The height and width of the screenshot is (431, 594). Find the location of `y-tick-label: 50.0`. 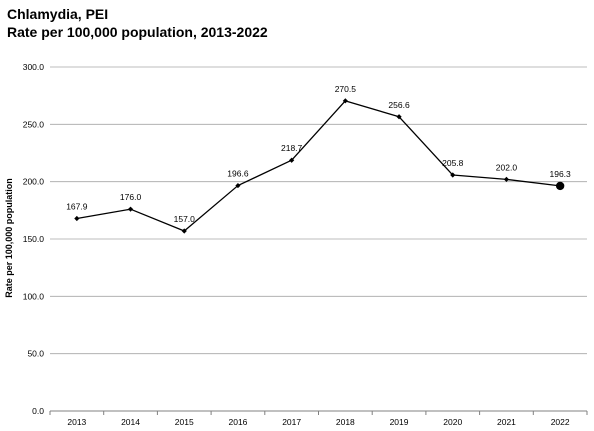

y-tick-label: 50.0 is located at coordinates (35, 354).